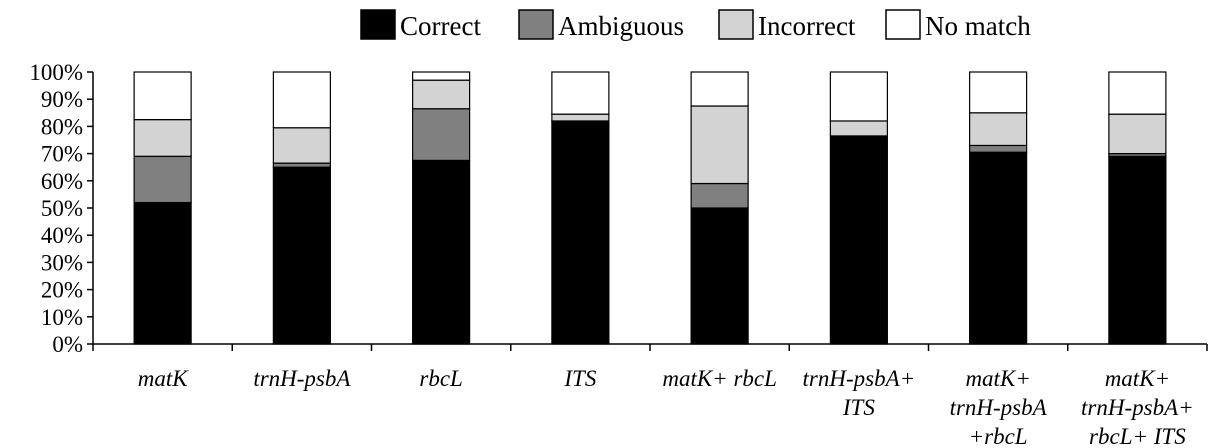 The height and width of the screenshot is (448, 1210). Describe the element at coordinates (621, 26) in the screenshot. I see `legend-label: Ambiguous` at that location.